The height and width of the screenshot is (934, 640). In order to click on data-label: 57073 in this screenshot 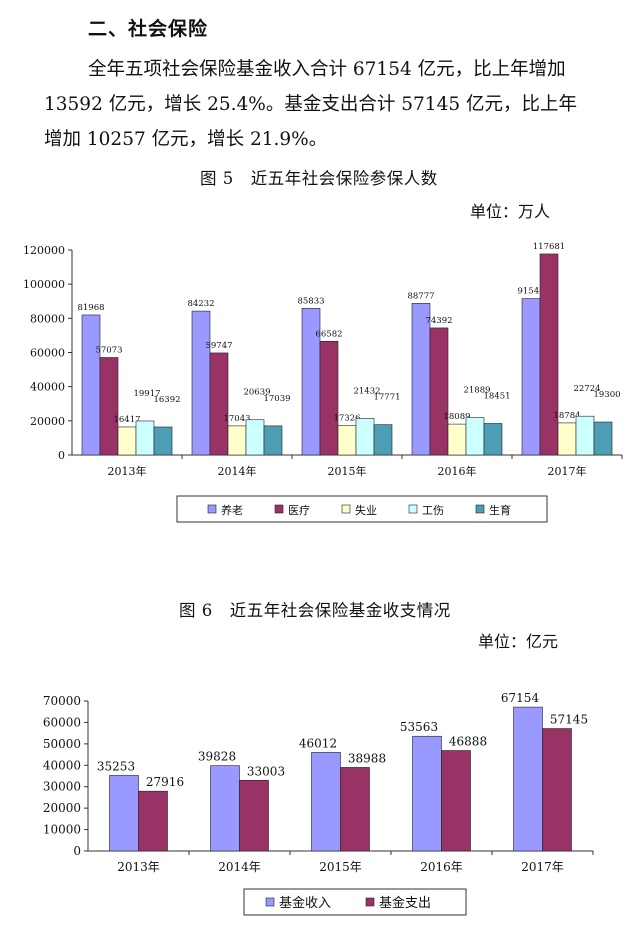, I will do `click(108, 351)`.